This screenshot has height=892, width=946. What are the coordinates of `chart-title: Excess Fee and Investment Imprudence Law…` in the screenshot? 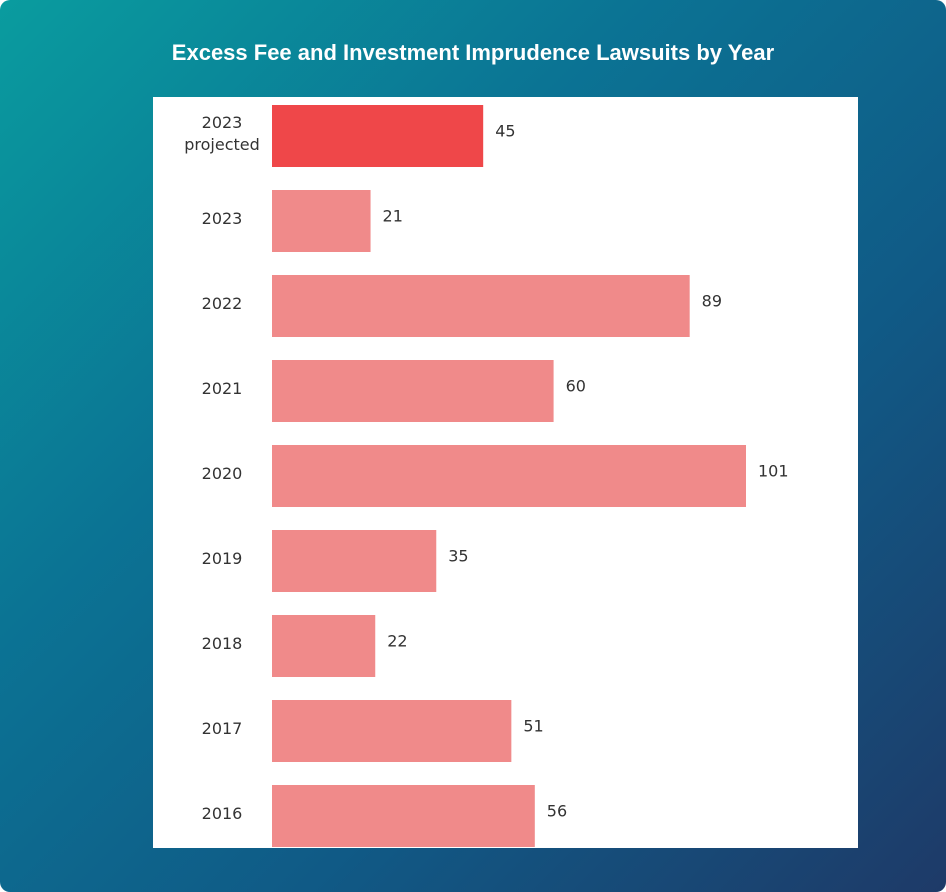 It's located at (473, 52).